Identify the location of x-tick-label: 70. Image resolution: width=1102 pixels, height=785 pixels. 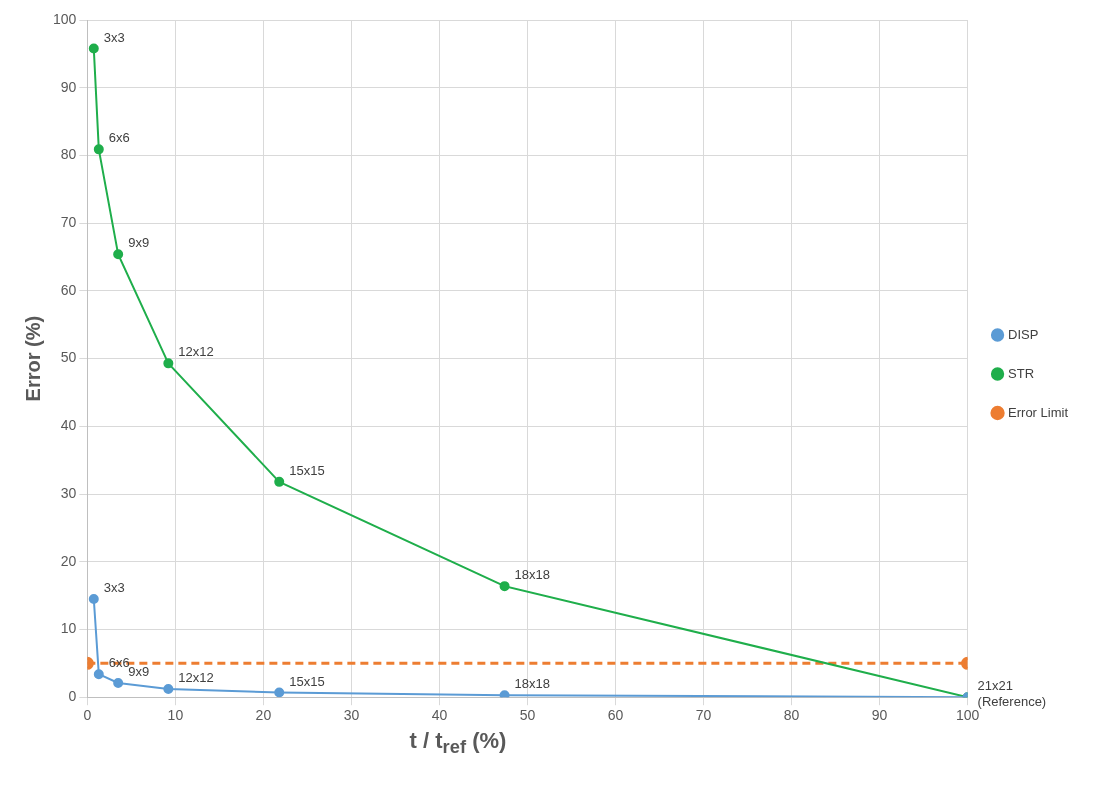
(703, 715).